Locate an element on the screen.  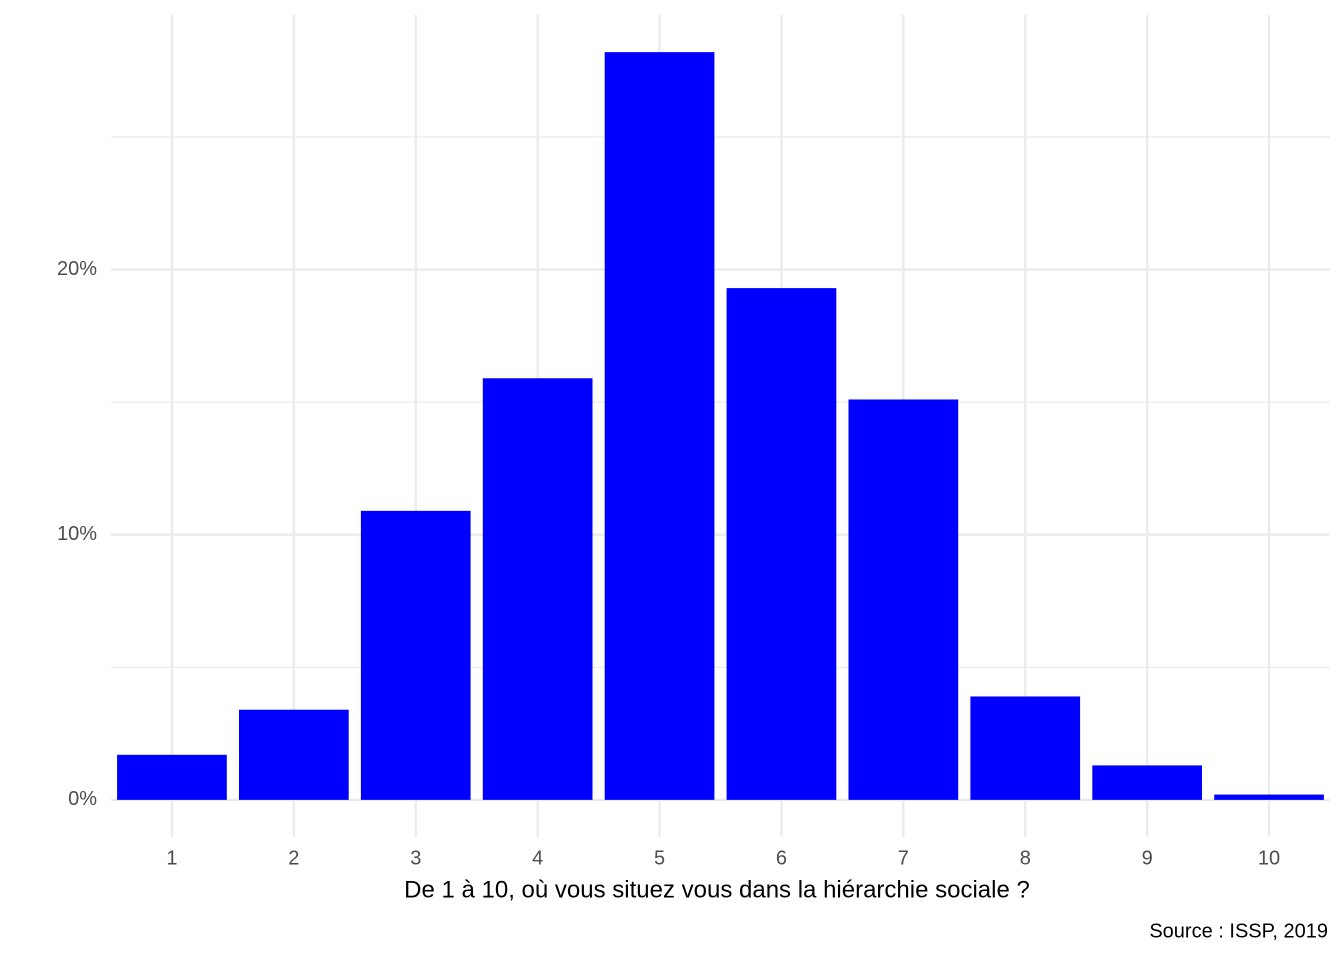
x-tick-label: 10 is located at coordinates (1269, 858).